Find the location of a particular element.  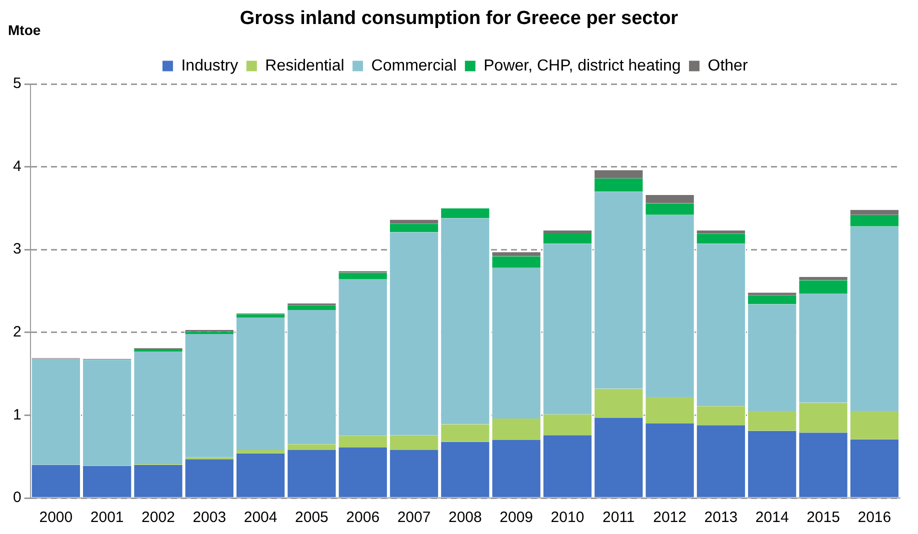

x-tick-label: 2001 is located at coordinates (107, 517).